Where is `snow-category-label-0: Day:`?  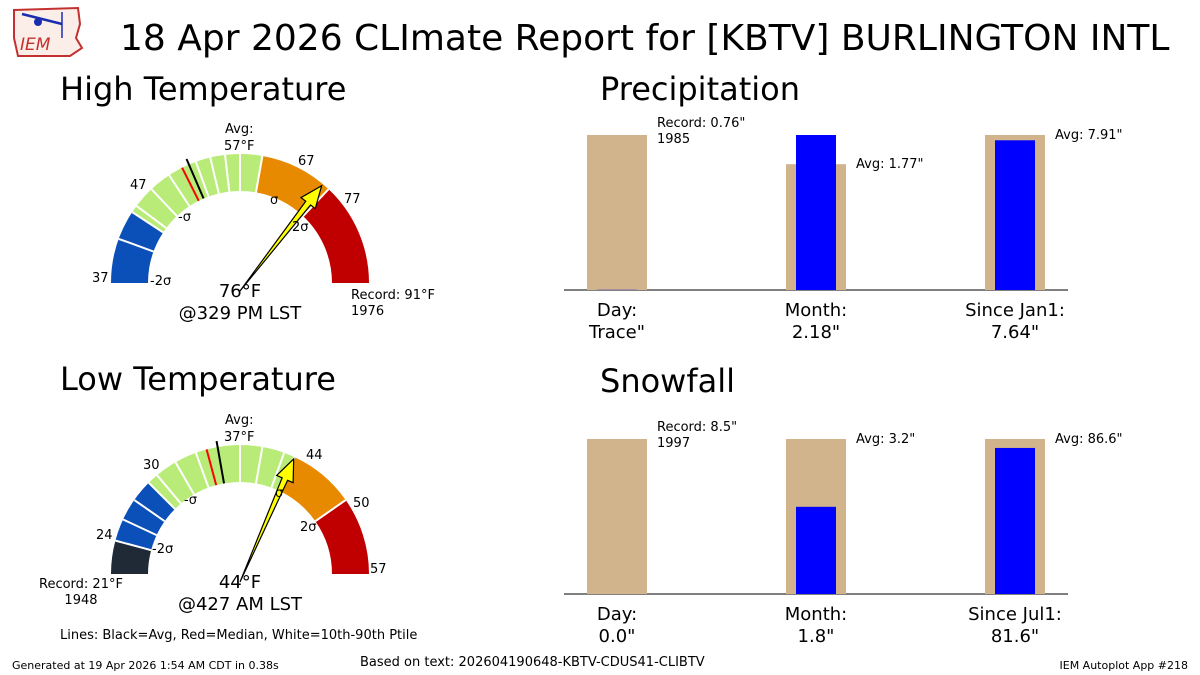
snow-category-label-0: Day: is located at coordinates (617, 614).